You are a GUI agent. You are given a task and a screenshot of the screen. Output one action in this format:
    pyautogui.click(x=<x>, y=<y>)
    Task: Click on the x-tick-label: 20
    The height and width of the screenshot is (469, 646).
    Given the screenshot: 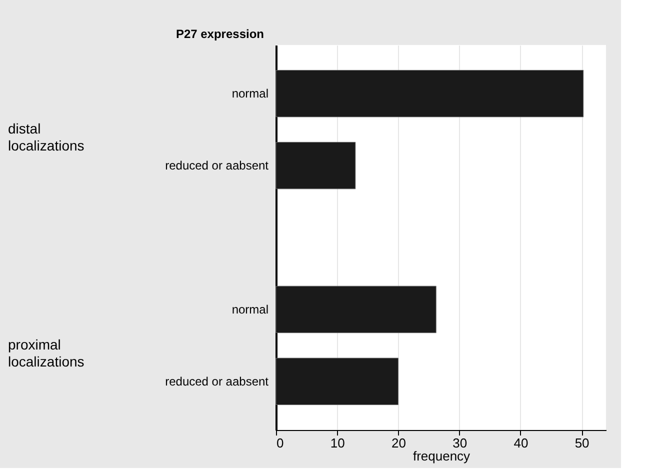 What is the action you would take?
    pyautogui.click(x=398, y=443)
    